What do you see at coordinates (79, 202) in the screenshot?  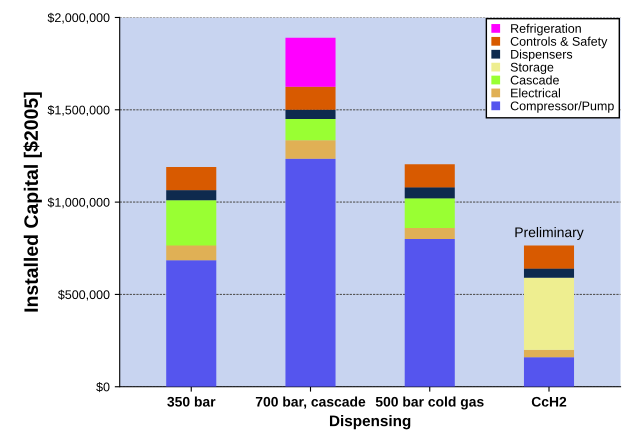 I see `y-tick-label: $1,000,000` at bounding box center [79, 202].